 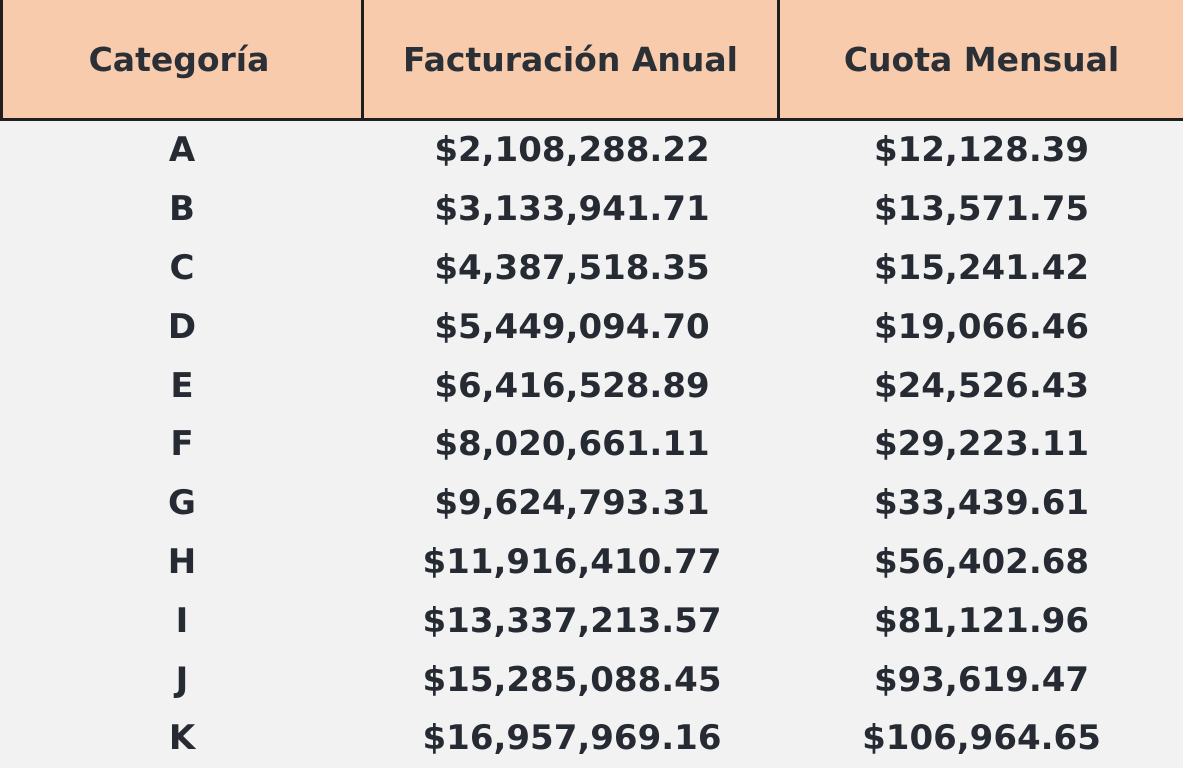 I want to click on monthly-fee-cell: $33,439.61, so click(x=981, y=503).